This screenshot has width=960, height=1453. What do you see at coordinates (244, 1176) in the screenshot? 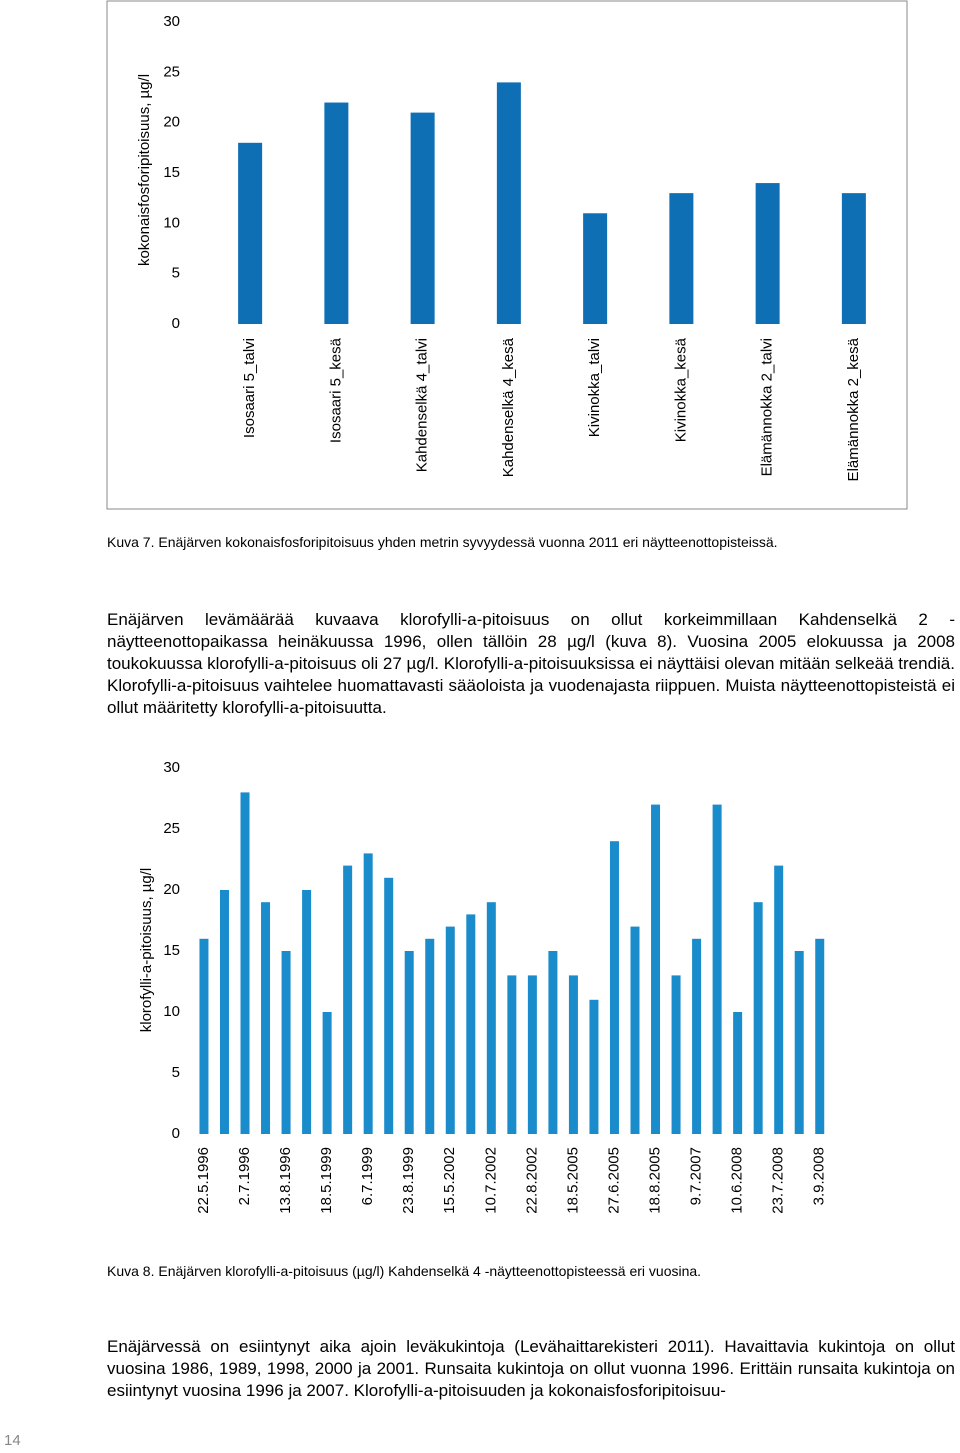
I see `x-tick-label: 2.7.1996` at bounding box center [244, 1176].